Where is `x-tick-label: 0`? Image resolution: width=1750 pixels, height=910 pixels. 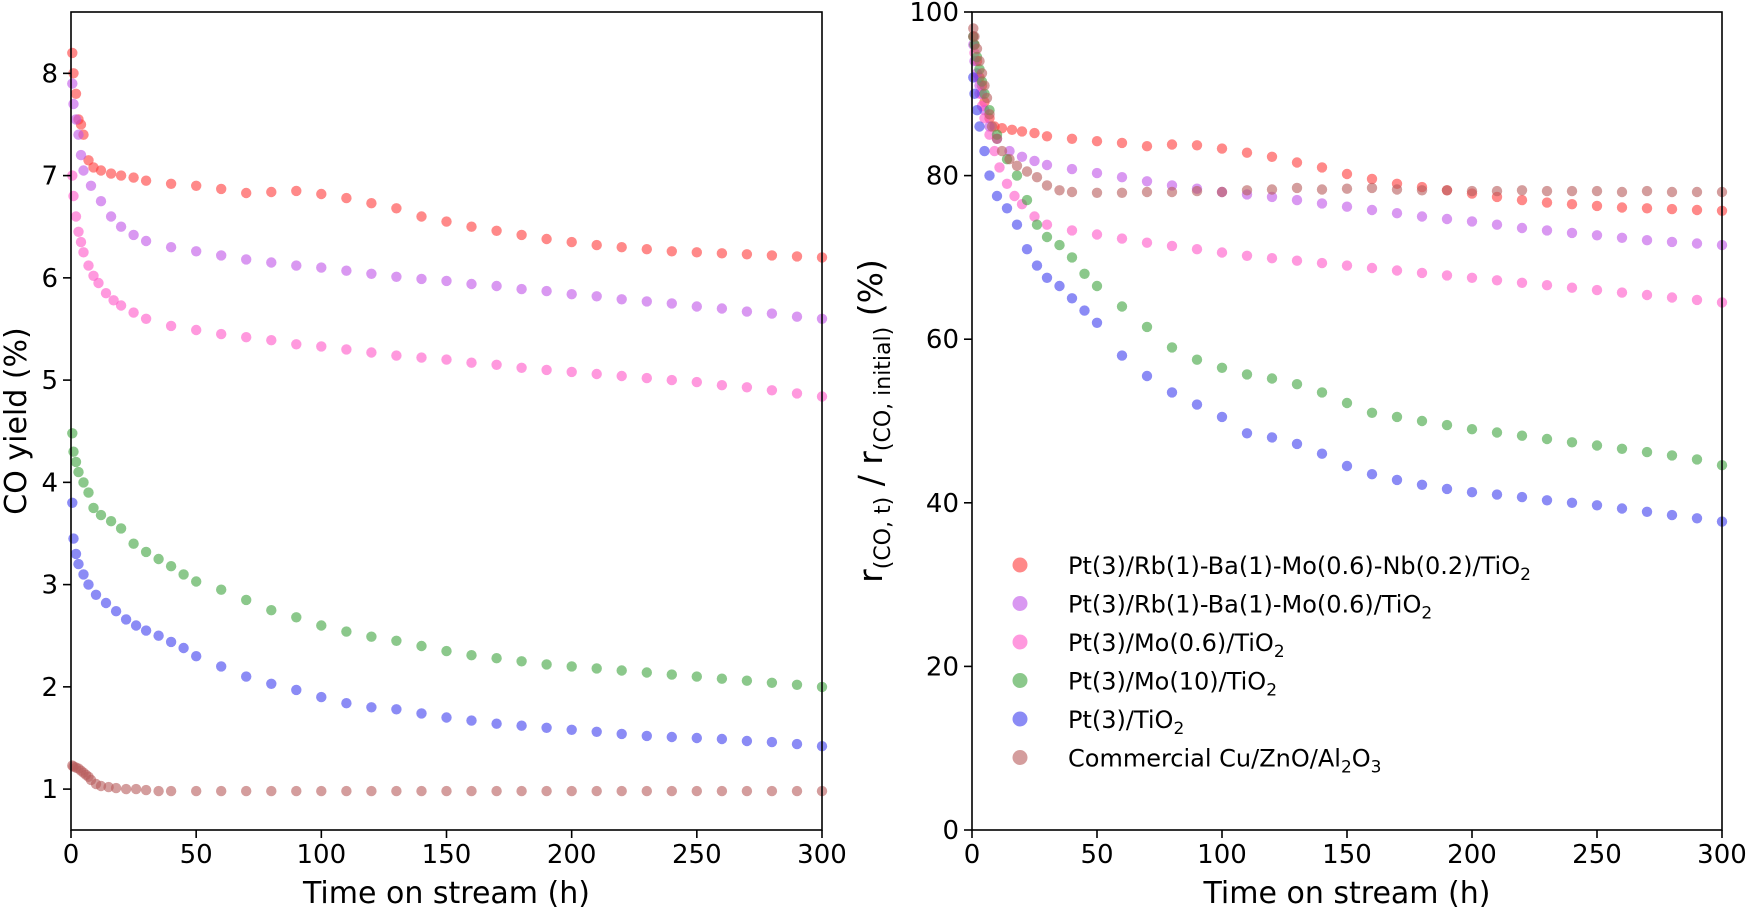
x-tick-label: 0 is located at coordinates (972, 855).